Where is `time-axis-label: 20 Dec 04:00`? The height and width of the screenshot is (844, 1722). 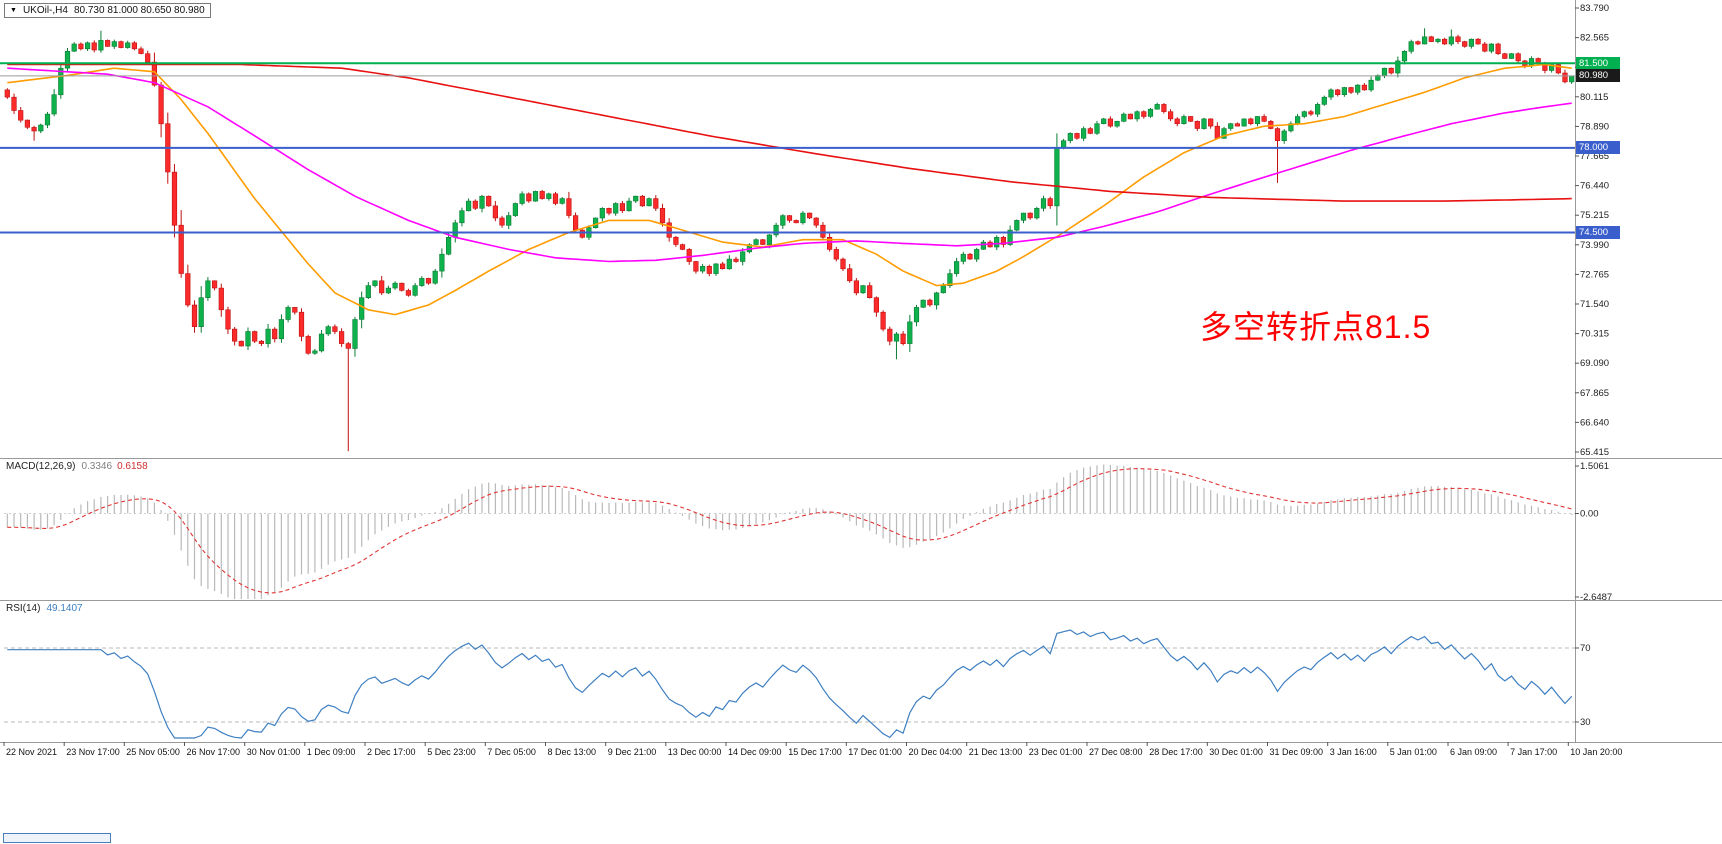
time-axis-label: 20 Dec 04:00 is located at coordinates (936, 752).